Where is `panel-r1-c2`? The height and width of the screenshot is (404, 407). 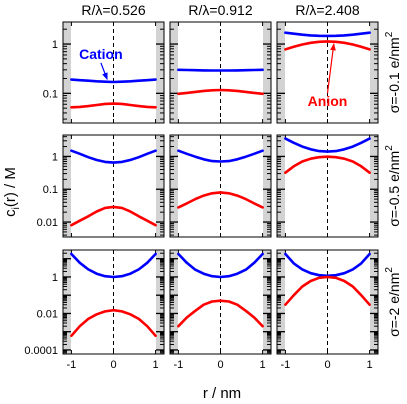 panel-r1-c2 is located at coordinates (220, 72).